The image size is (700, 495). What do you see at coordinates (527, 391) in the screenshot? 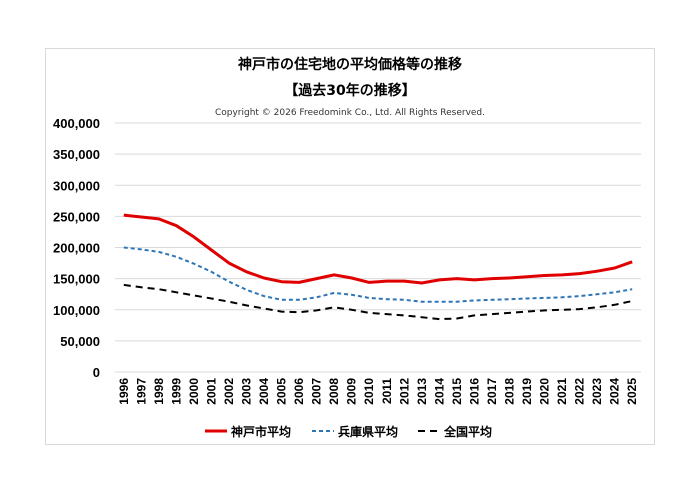
I see `x-tick-label: 2019` at bounding box center [527, 391].